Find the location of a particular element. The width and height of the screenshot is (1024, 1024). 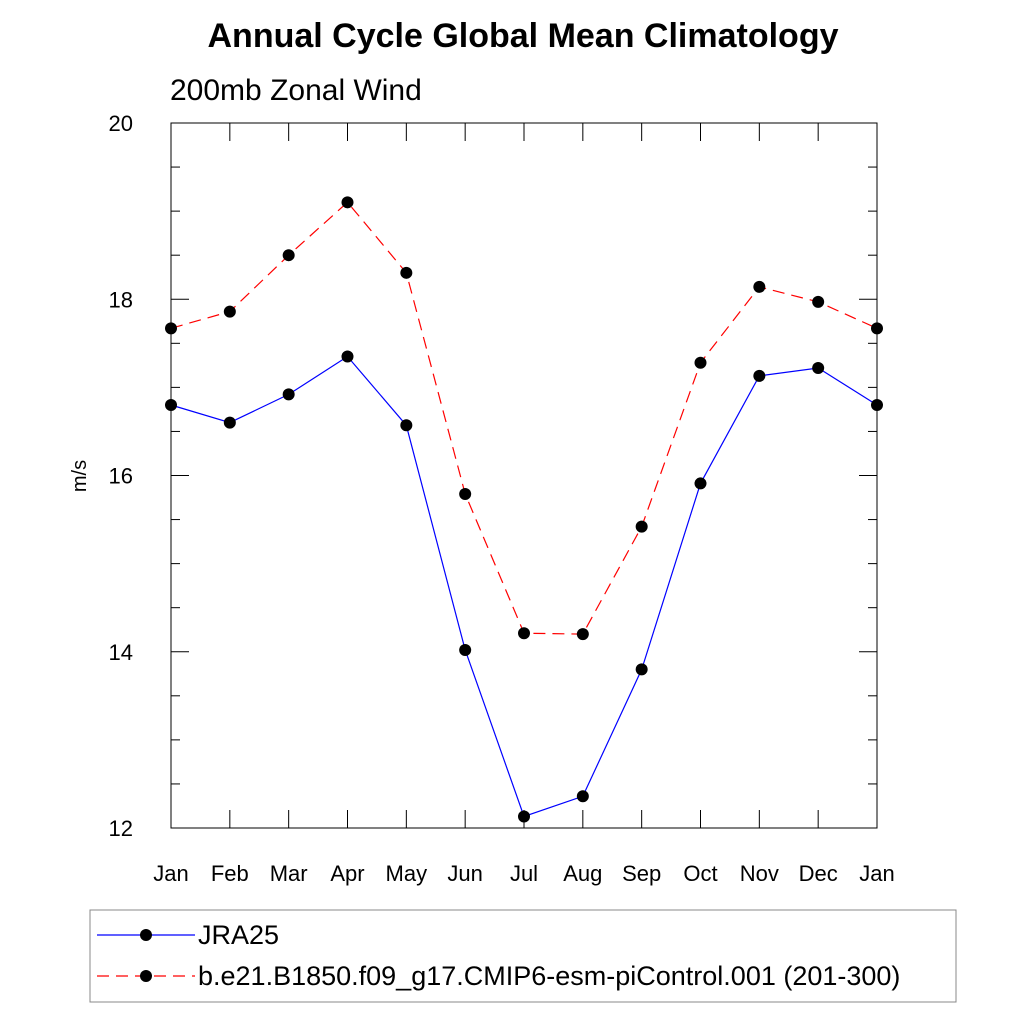

x-tick-label: Oct is located at coordinates (700, 873).